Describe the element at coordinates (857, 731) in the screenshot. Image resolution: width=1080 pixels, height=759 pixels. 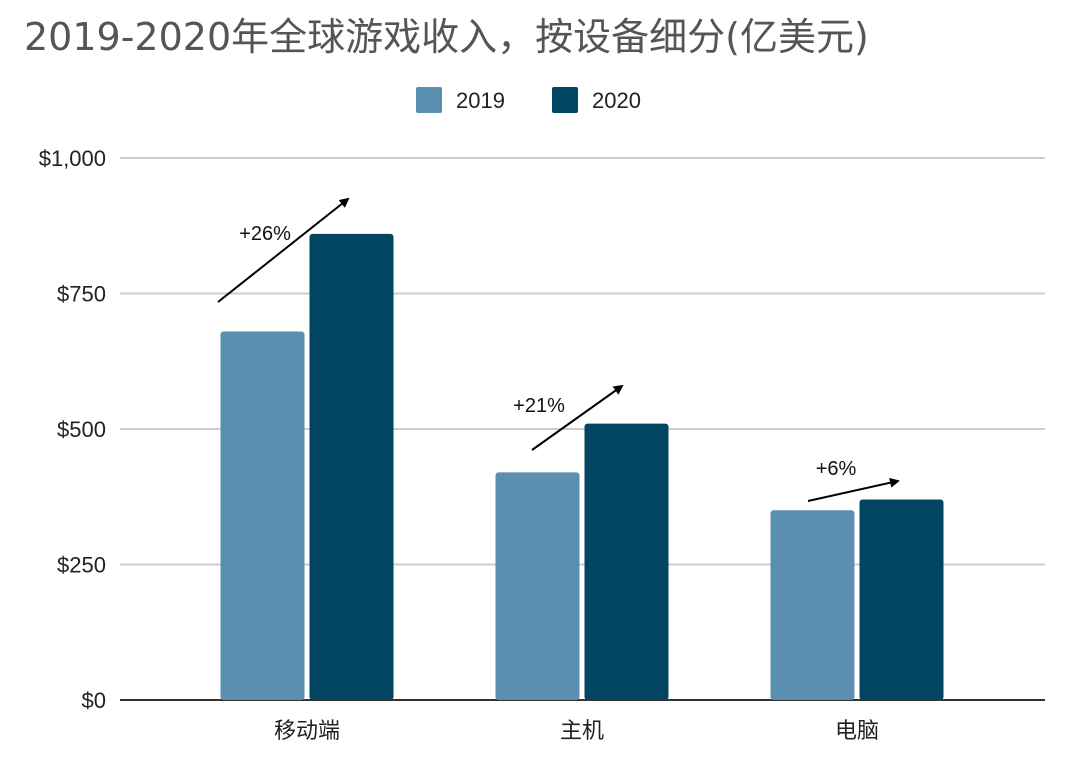
I see `x-category-label: 电脑` at that location.